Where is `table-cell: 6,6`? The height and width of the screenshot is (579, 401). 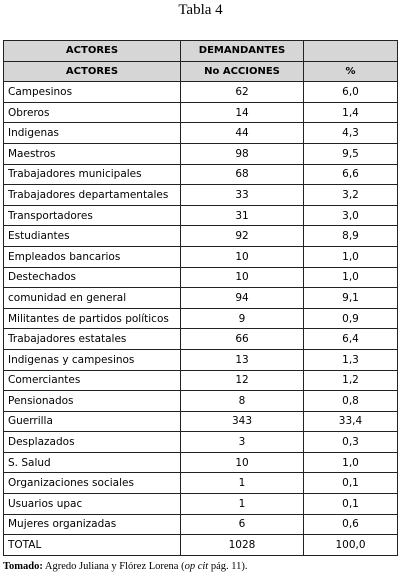 table-cell: 6,6 is located at coordinates (350, 174).